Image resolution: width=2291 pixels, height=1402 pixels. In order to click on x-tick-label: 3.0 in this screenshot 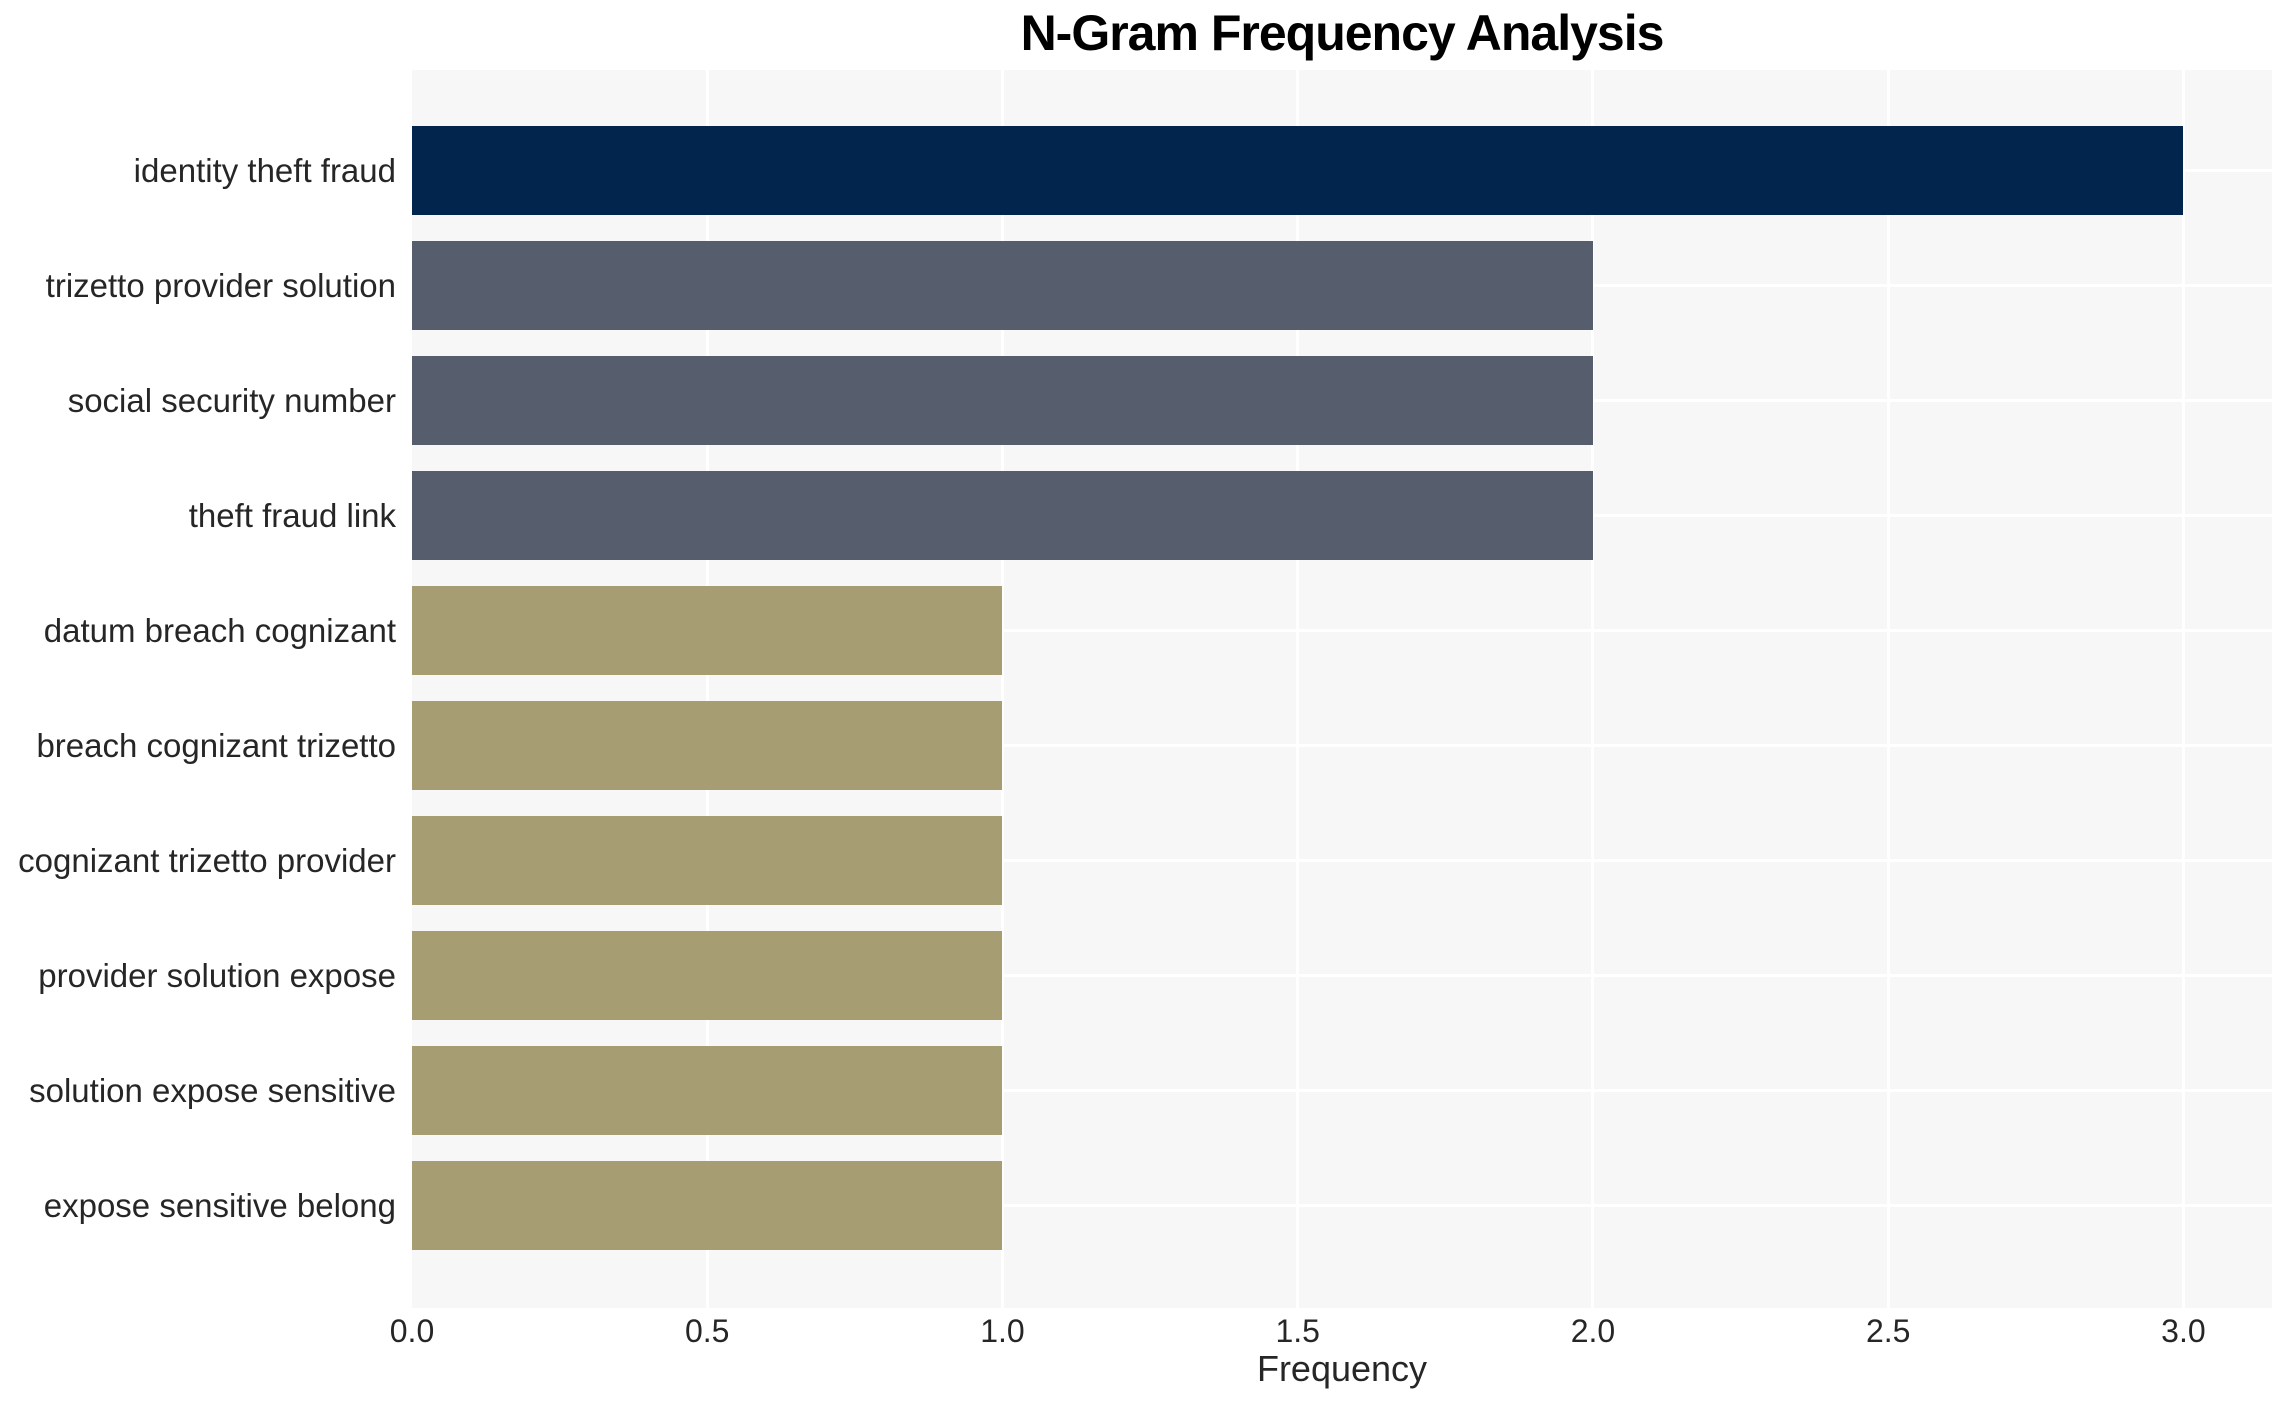, I will do `click(2183, 1331)`.